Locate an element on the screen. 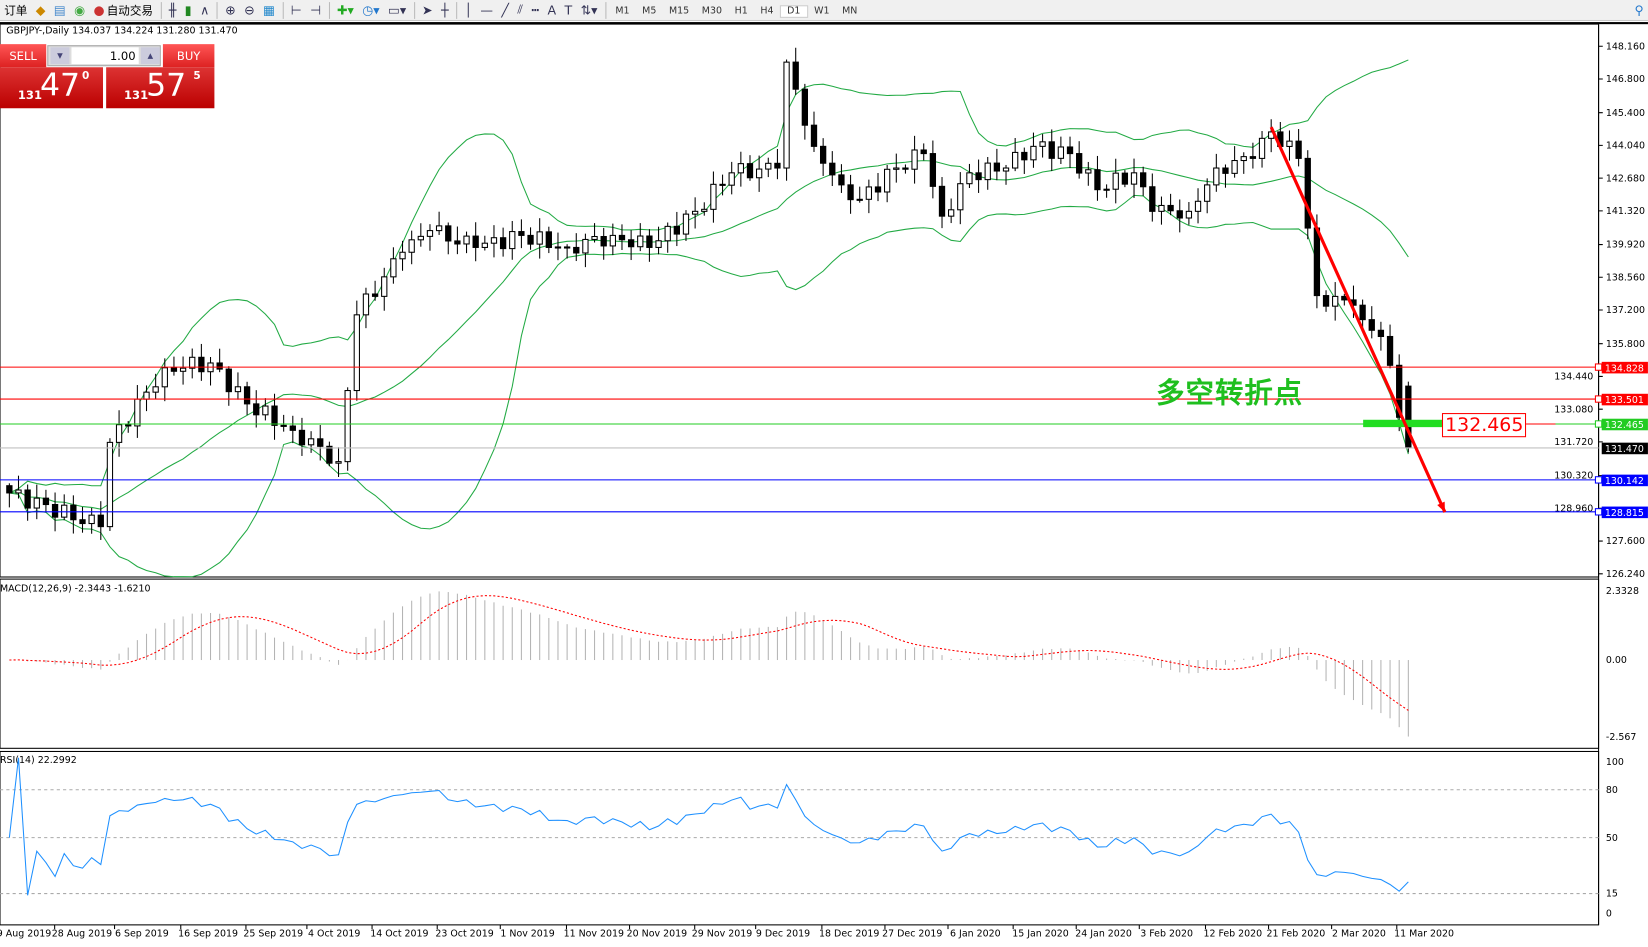  rsi-axis-label: 50 is located at coordinates (1612, 838).